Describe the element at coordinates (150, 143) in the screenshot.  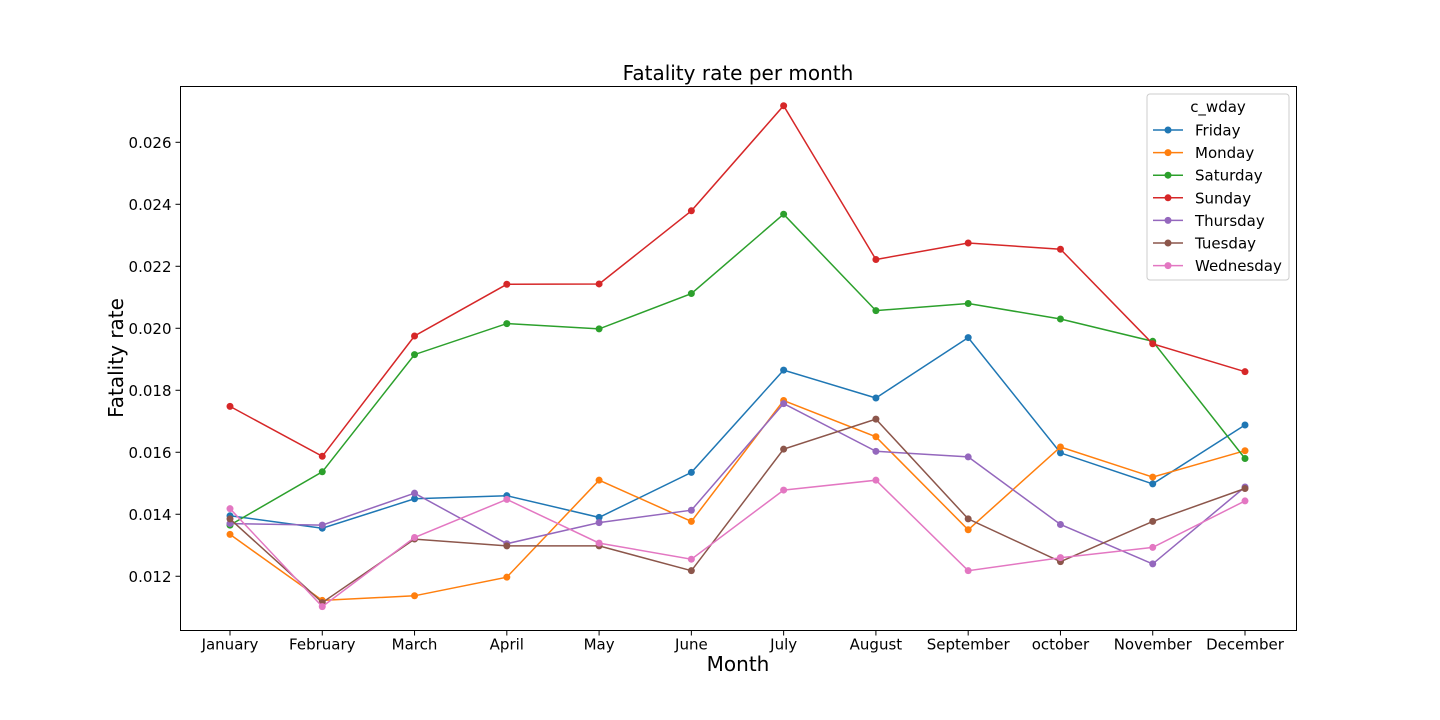
I see `y-tick-label: 0.026` at that location.